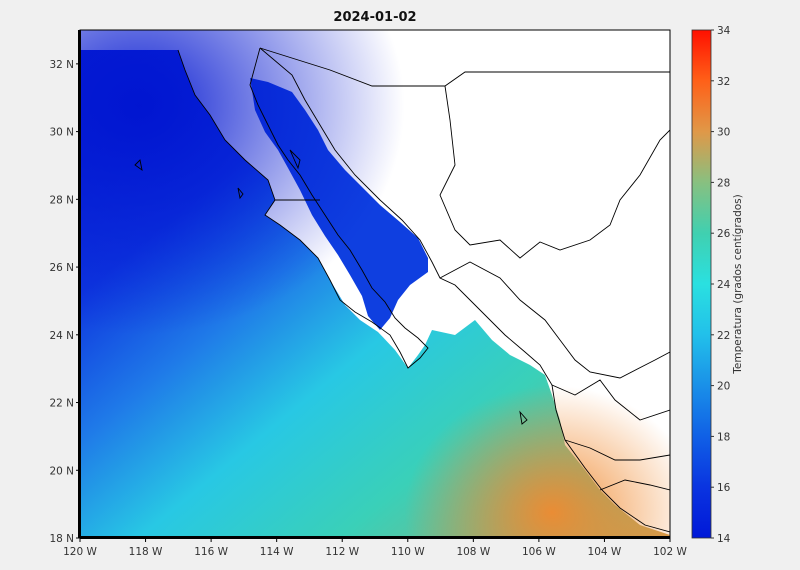 Image resolution: width=800 pixels, height=570 pixels. What do you see at coordinates (723, 336) in the screenshot?
I see `colorbar-tick-label: 22` at bounding box center [723, 336].